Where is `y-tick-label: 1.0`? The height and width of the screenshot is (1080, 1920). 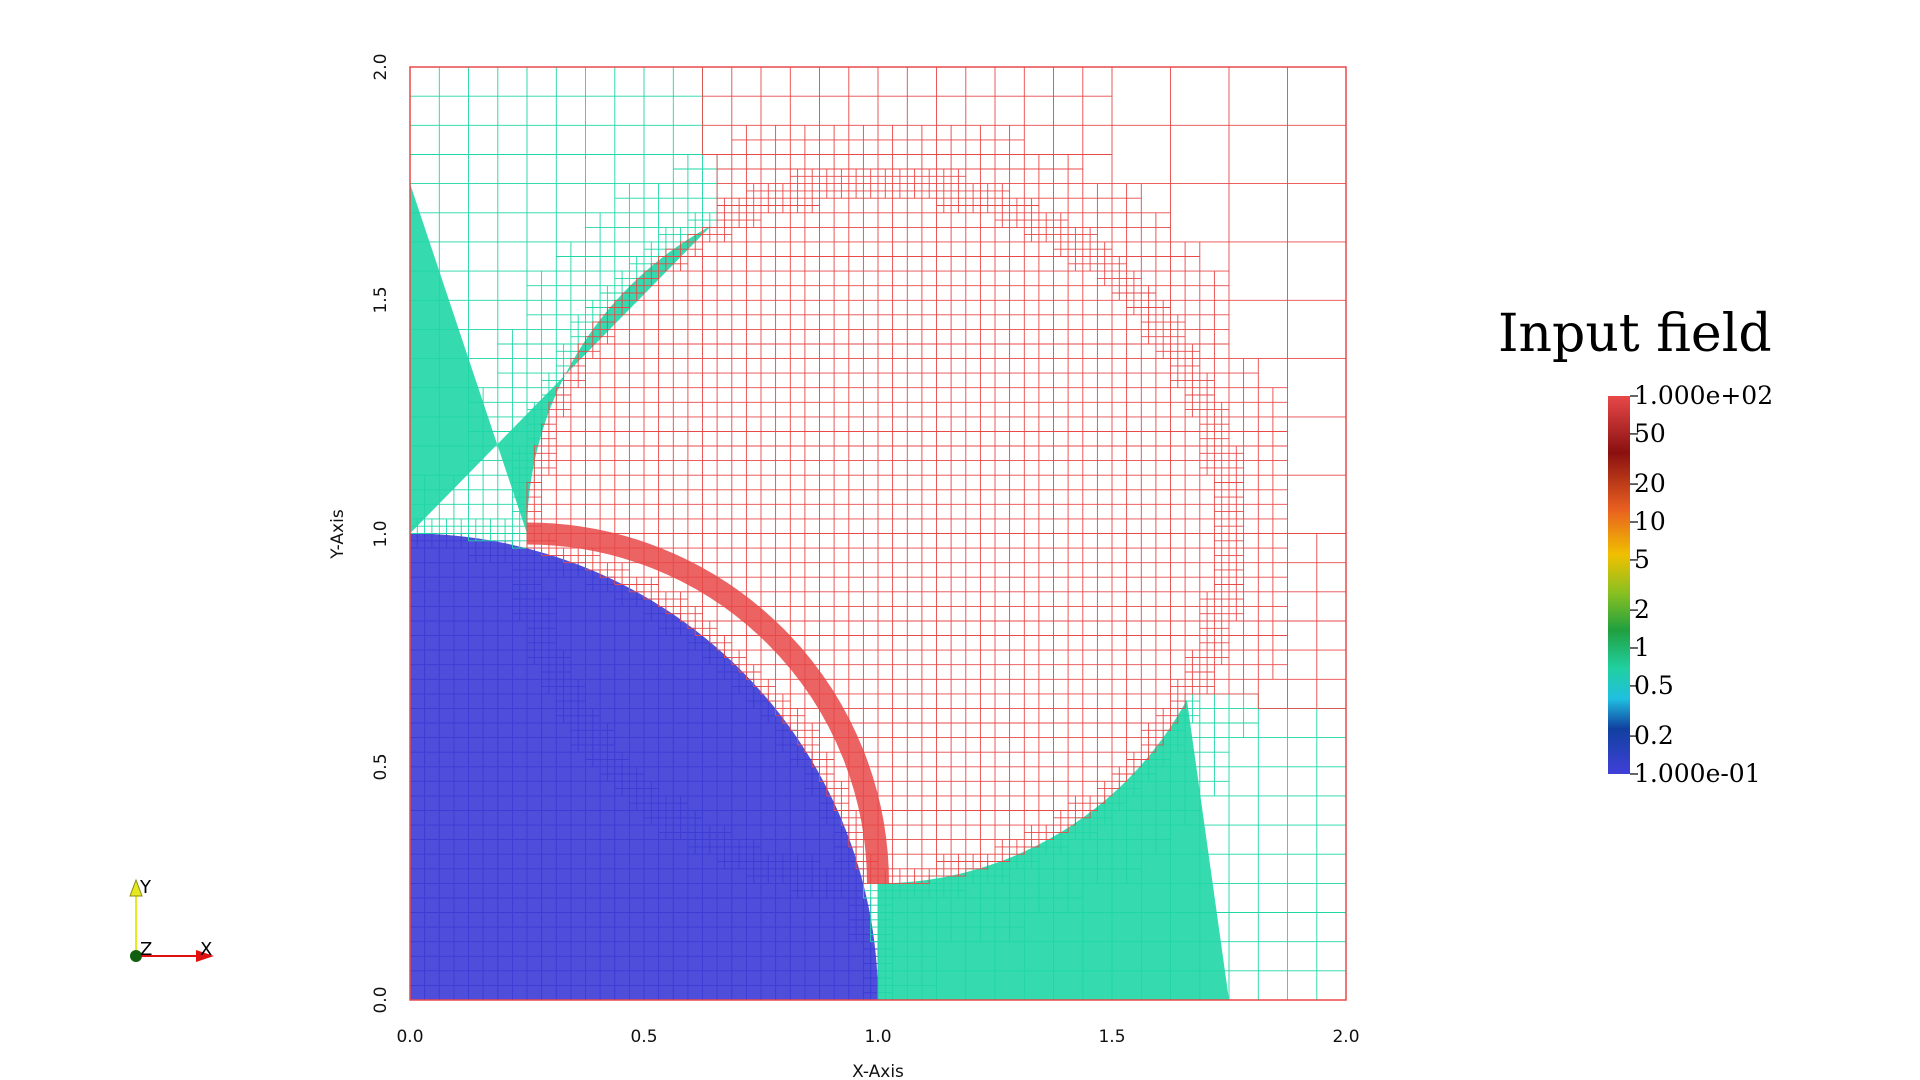
y-tick-label: 1.0 is located at coordinates (381, 533).